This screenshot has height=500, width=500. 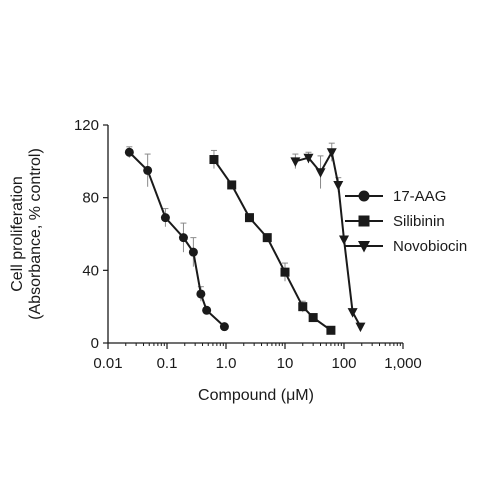 I want to click on x-axis-title: Compound (μM), so click(x=256, y=395).